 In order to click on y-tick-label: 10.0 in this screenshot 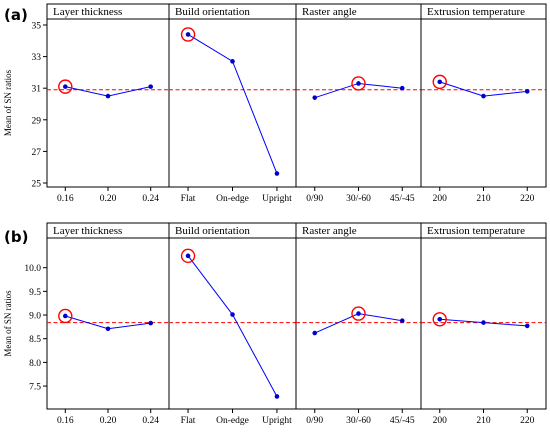, I will do `click(32, 269)`.